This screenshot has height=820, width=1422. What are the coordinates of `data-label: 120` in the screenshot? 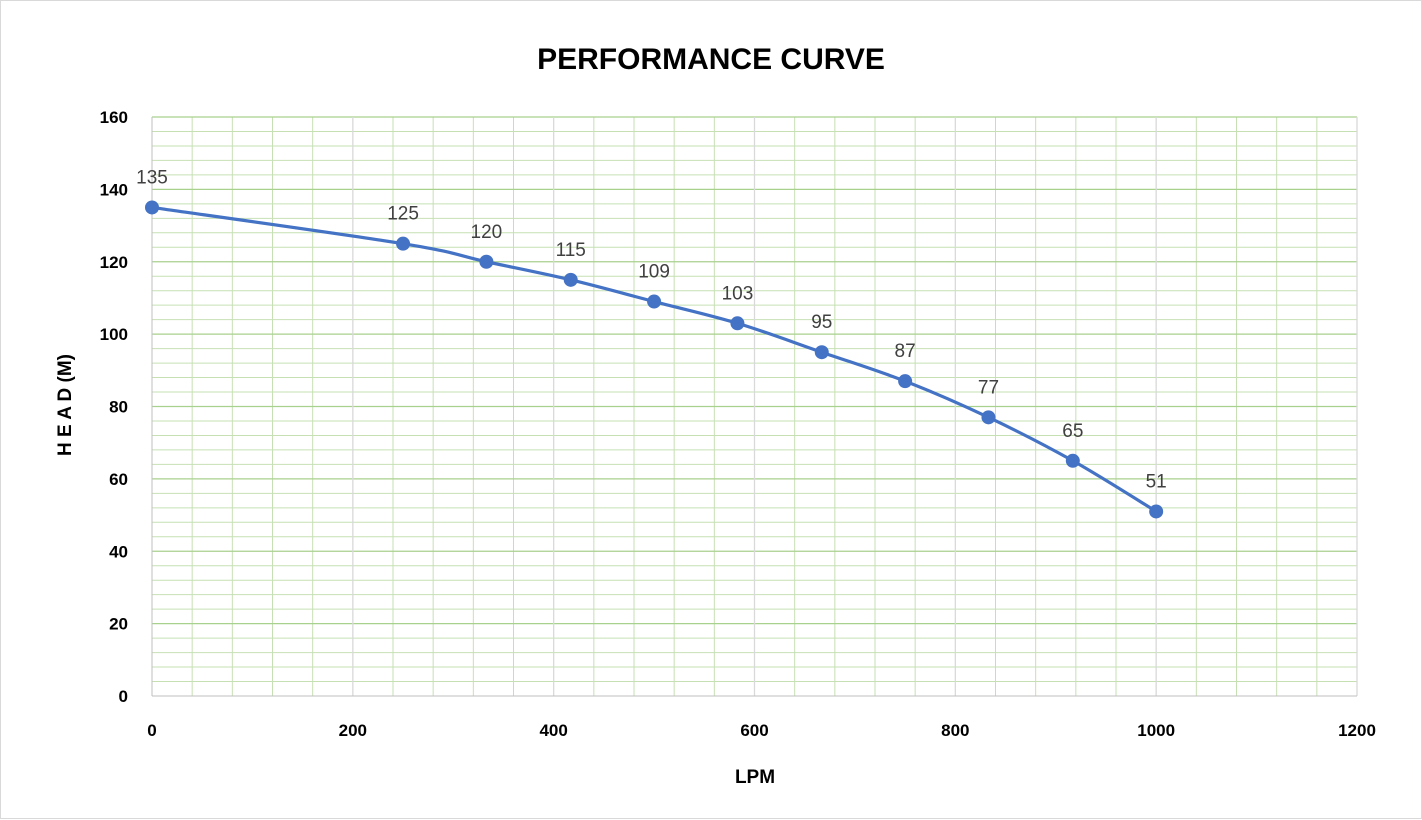 It's located at (487, 232).